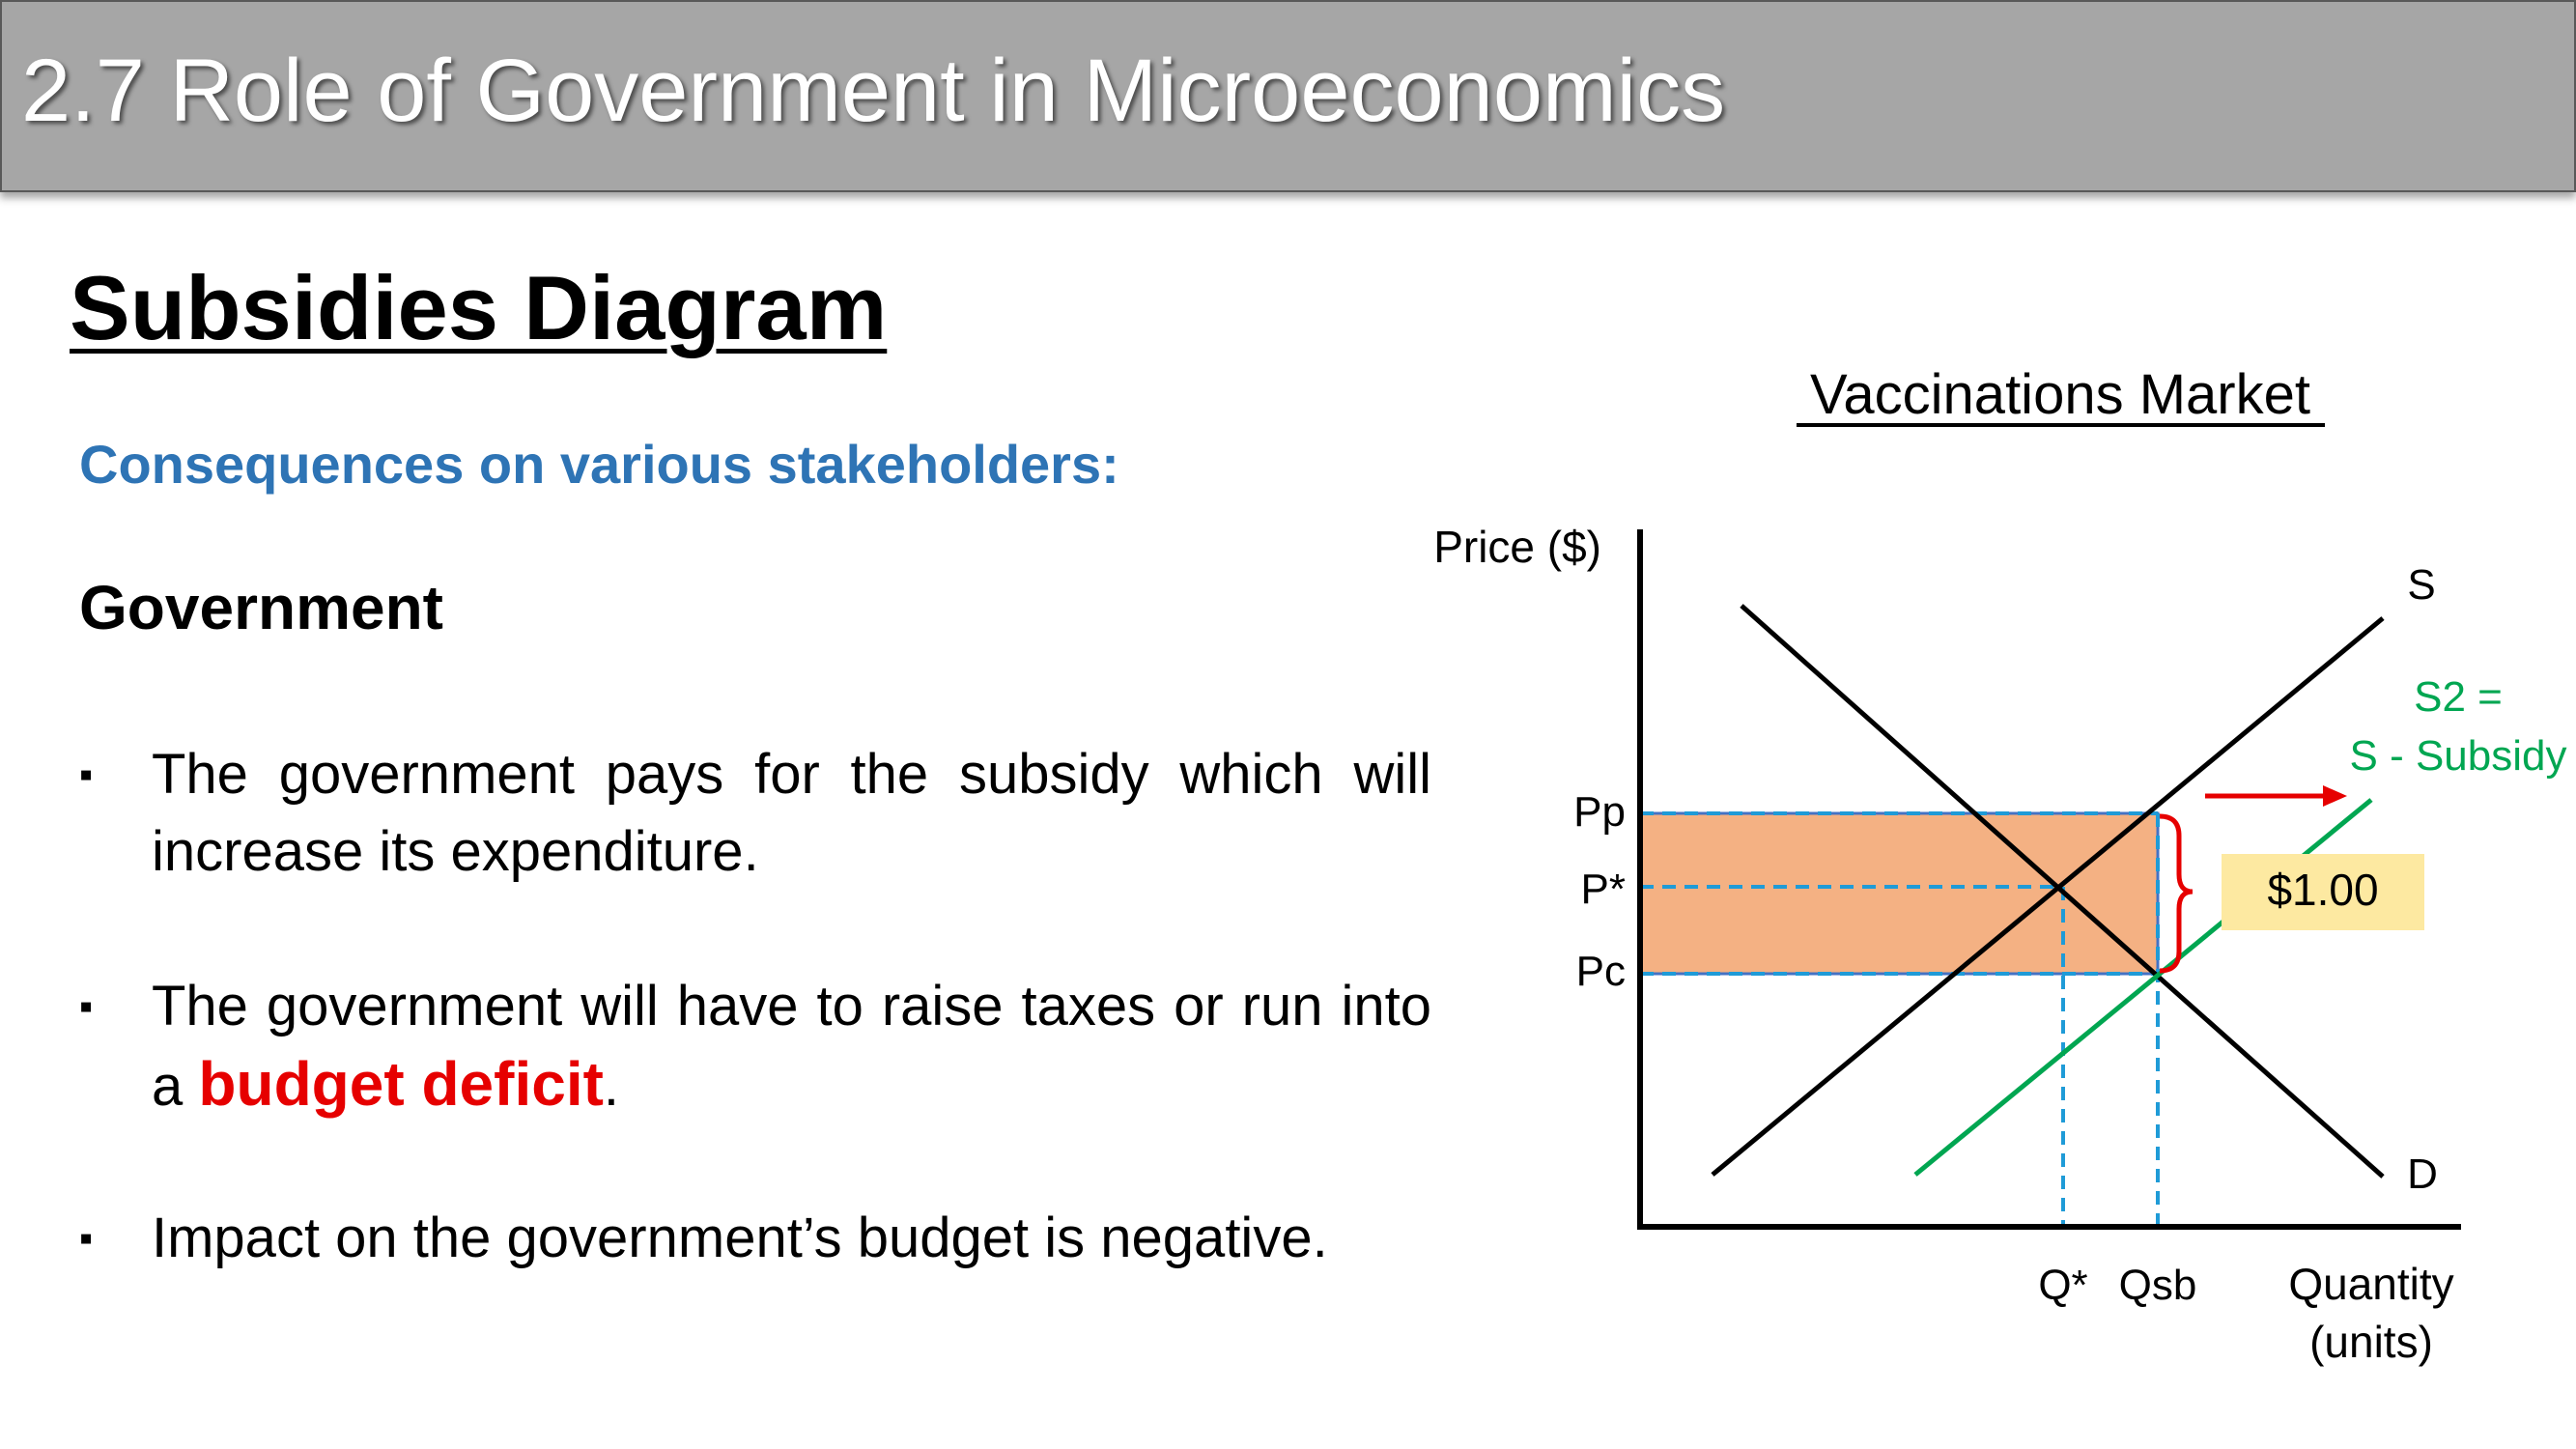 Image resolution: width=2576 pixels, height=1449 pixels. What do you see at coordinates (2458, 697) in the screenshot?
I see `s2-label-line1: S2 =` at bounding box center [2458, 697].